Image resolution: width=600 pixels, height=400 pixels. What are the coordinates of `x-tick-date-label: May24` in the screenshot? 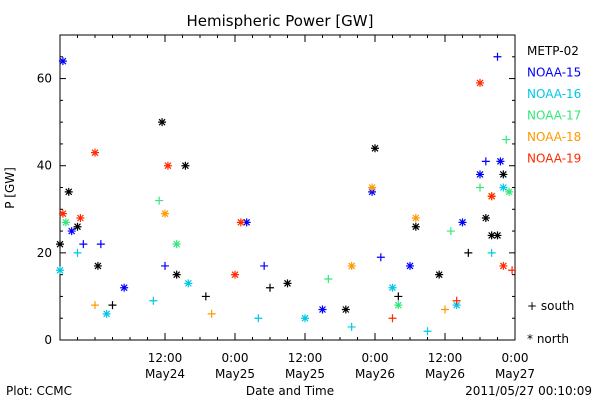 It's located at (165, 374).